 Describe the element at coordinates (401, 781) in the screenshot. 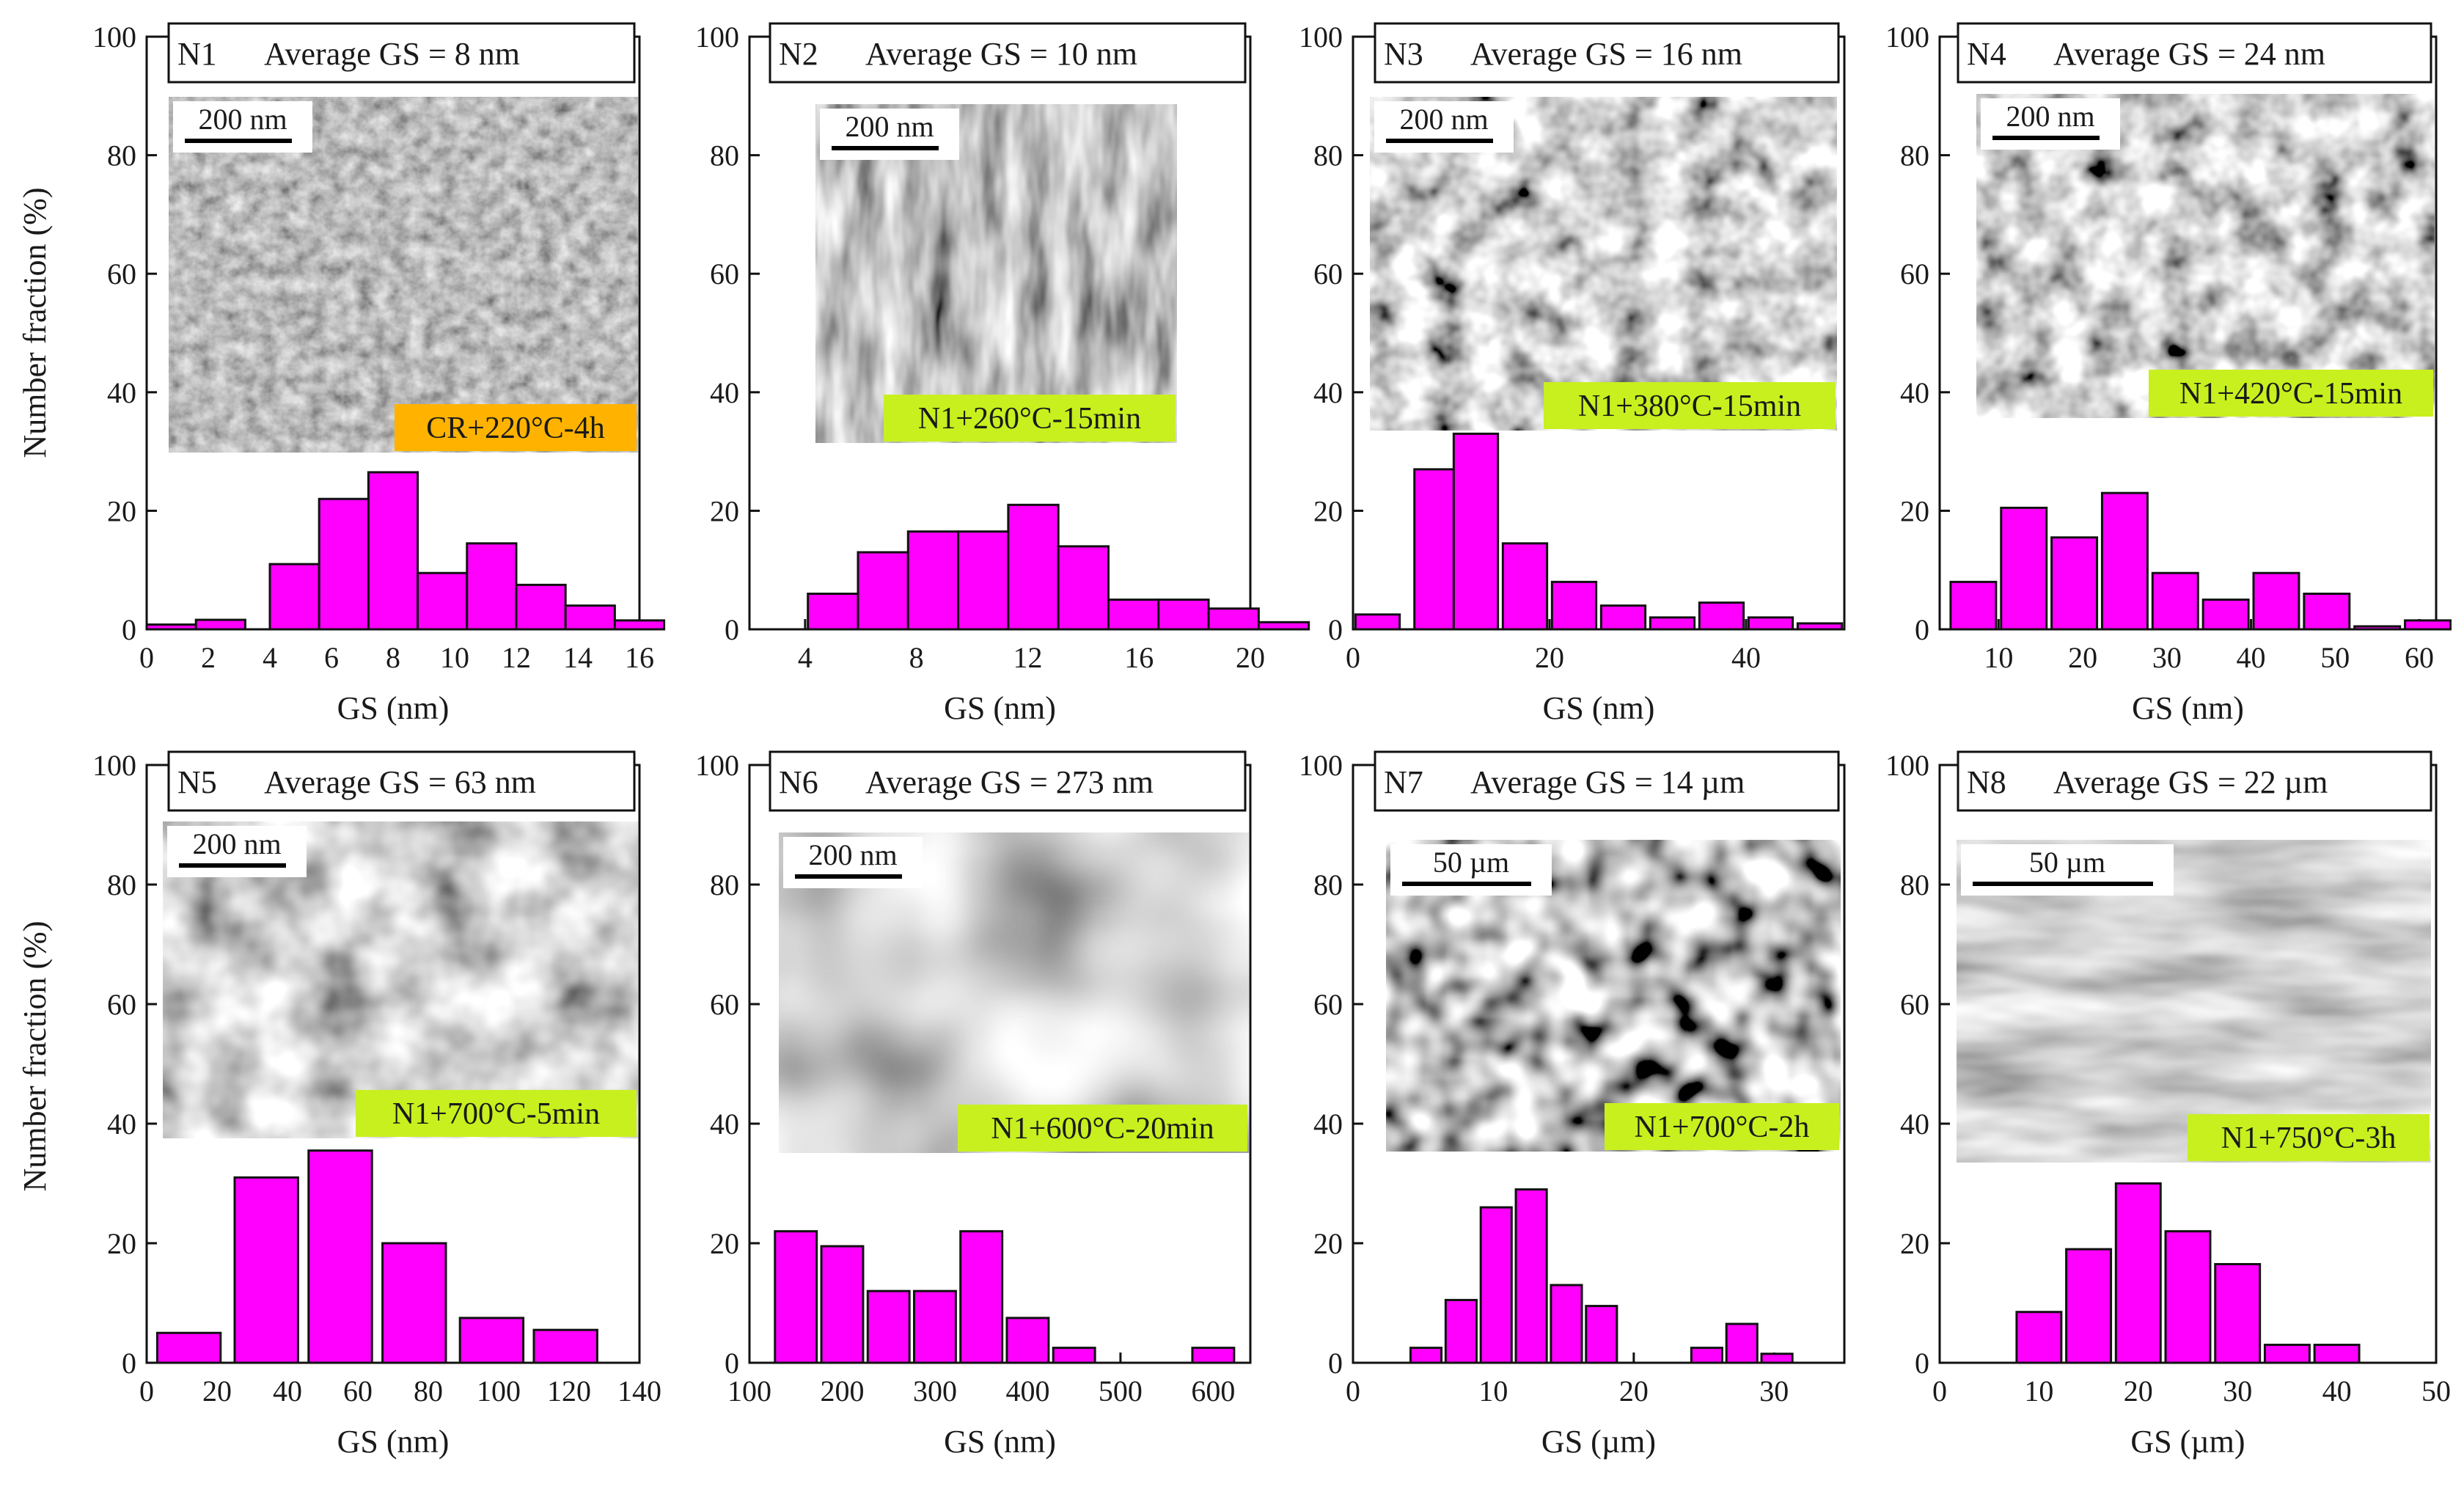

I see `panel-header: N5 Average GS = 63 nm` at that location.